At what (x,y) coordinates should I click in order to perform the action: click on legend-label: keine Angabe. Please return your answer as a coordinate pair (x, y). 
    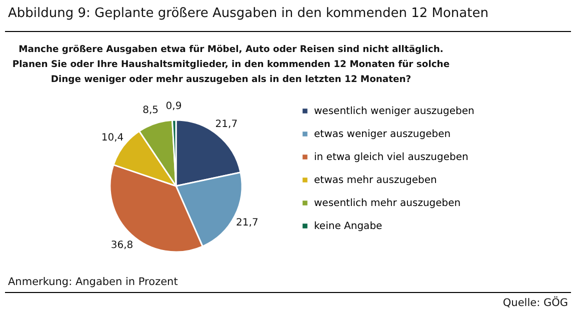
    Looking at the image, I should click on (348, 226).